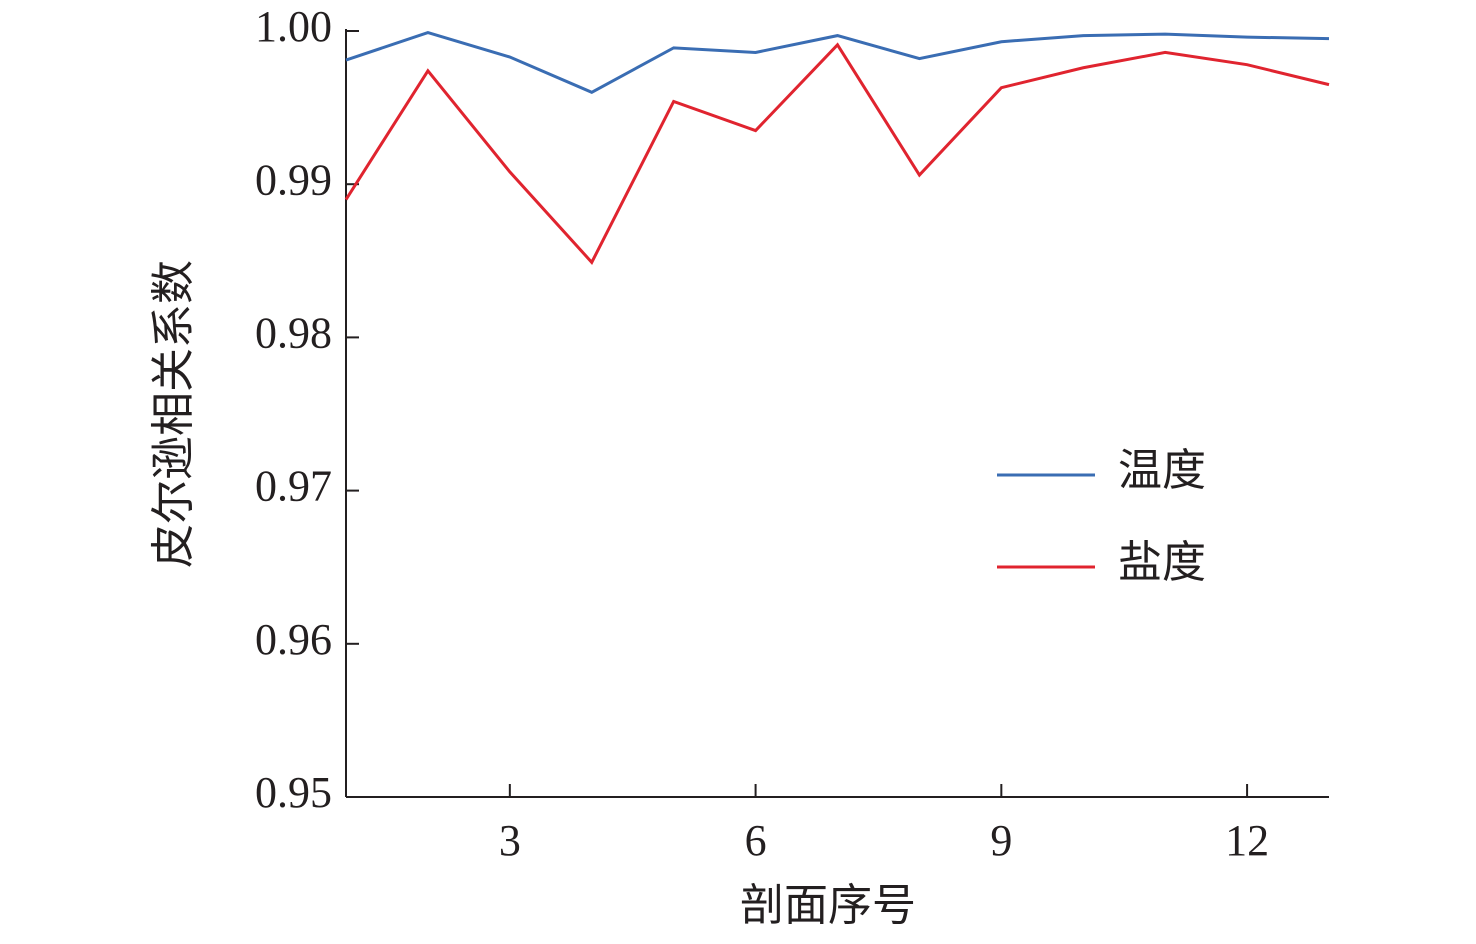 The image size is (1476, 944). Describe the element at coordinates (756, 840) in the screenshot. I see `x-tick-label: 6` at that location.